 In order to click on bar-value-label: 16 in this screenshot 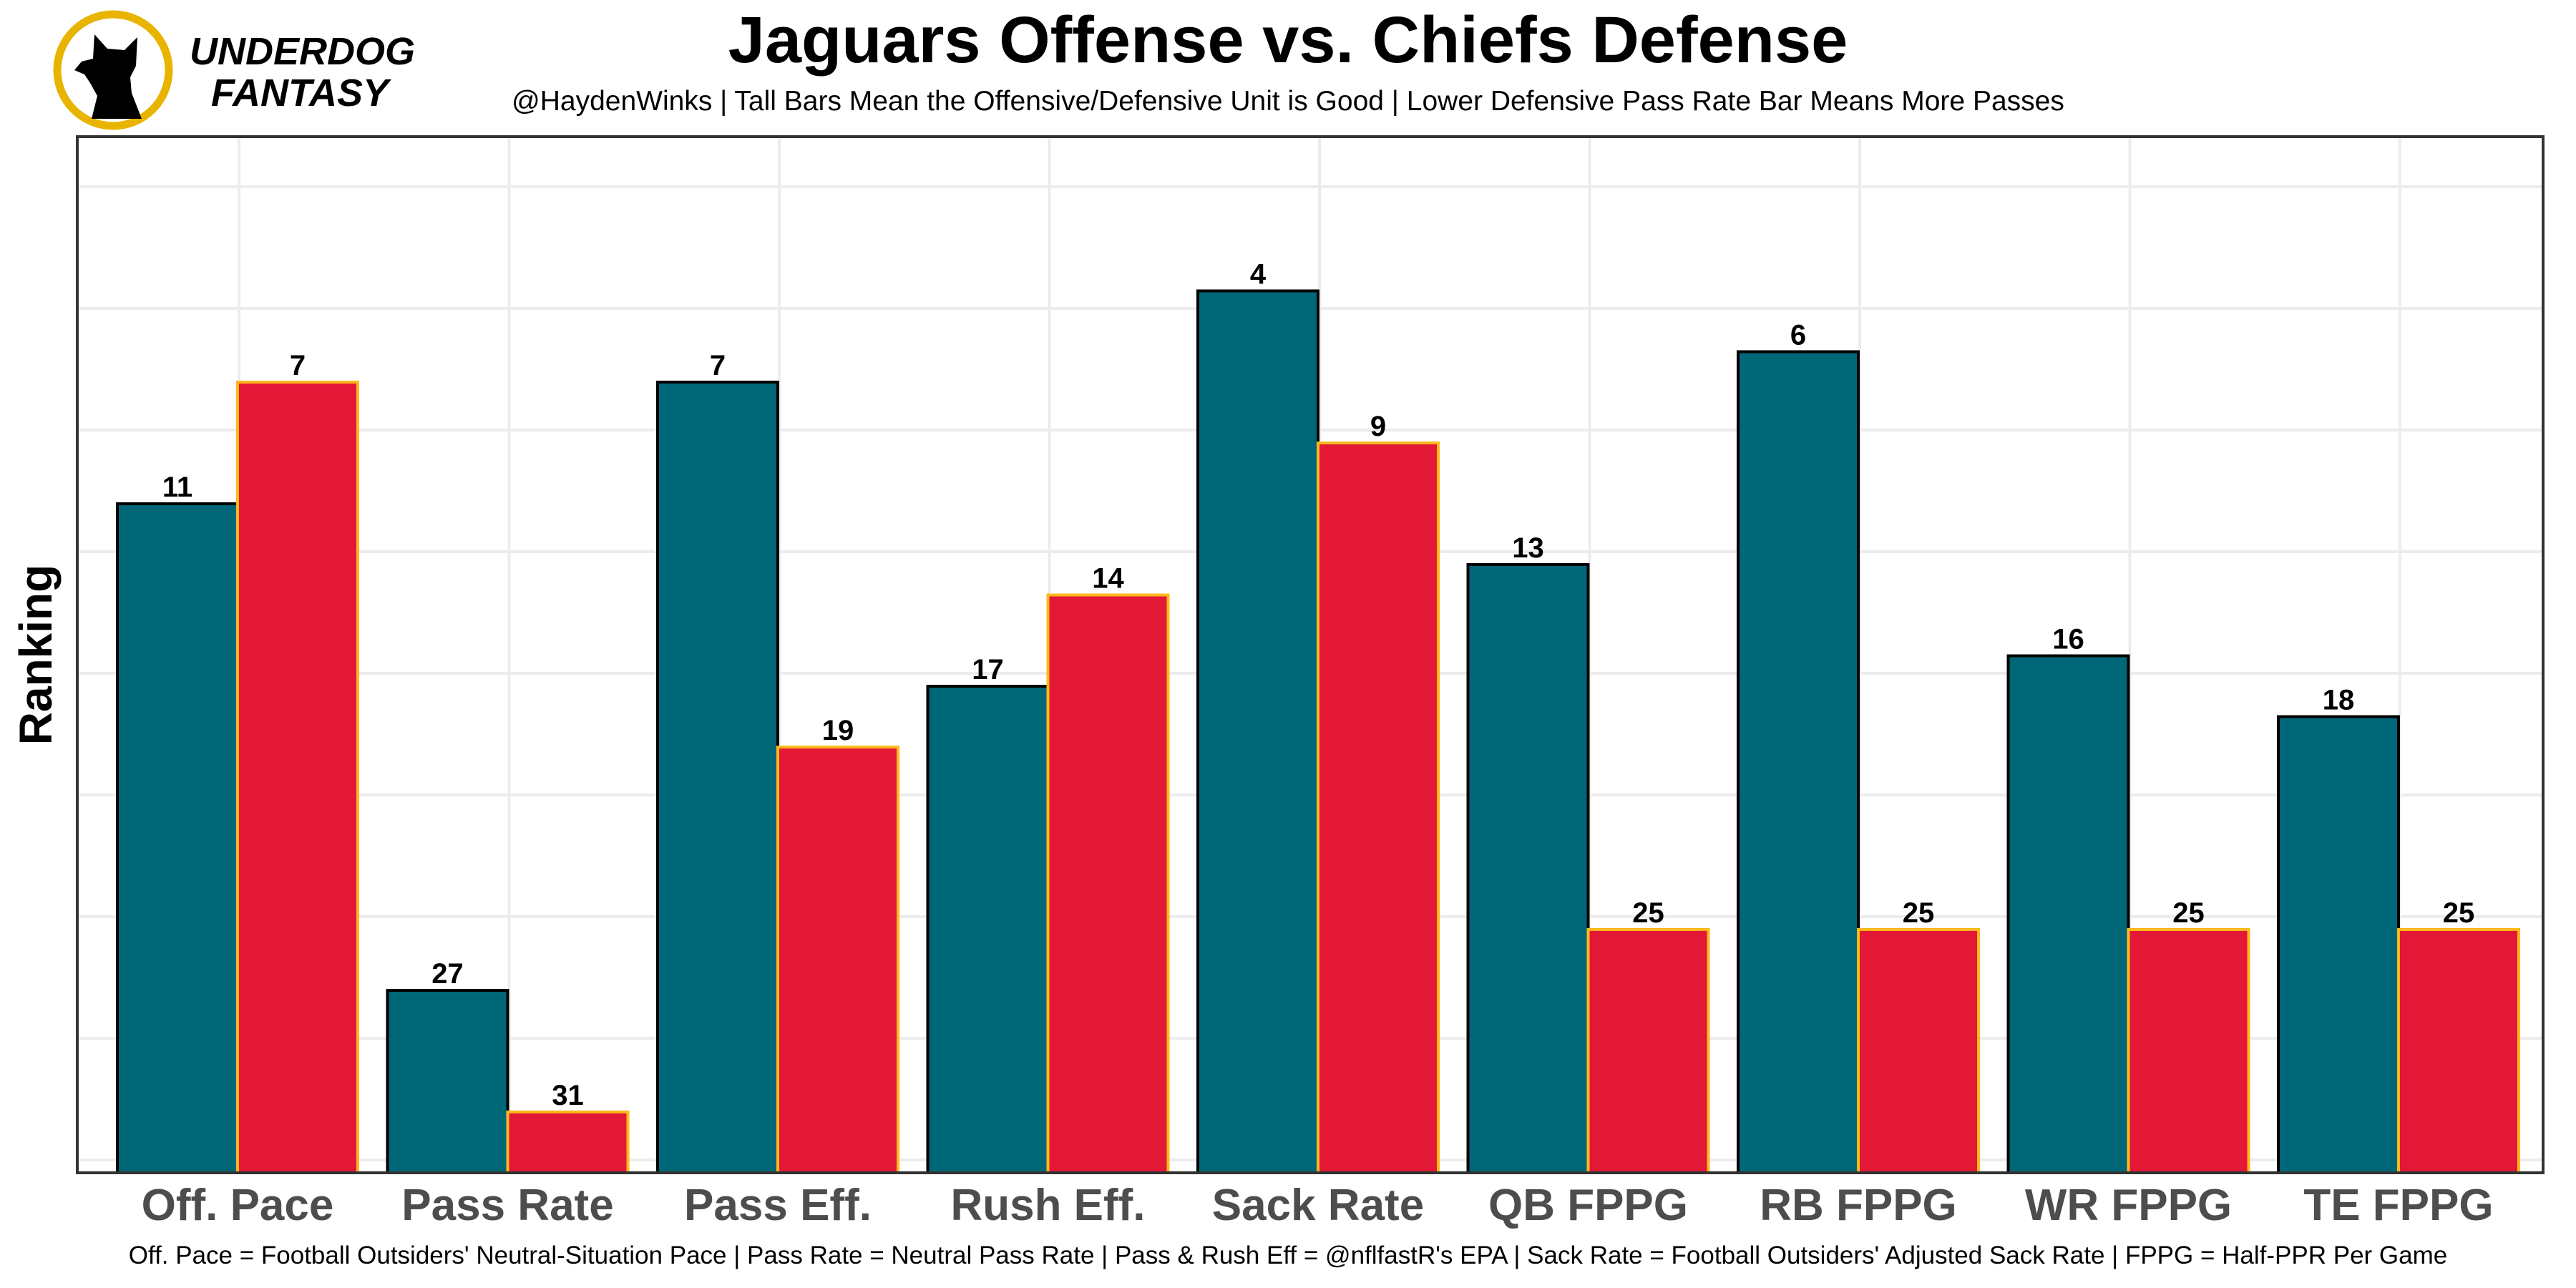, I will do `click(2068, 639)`.